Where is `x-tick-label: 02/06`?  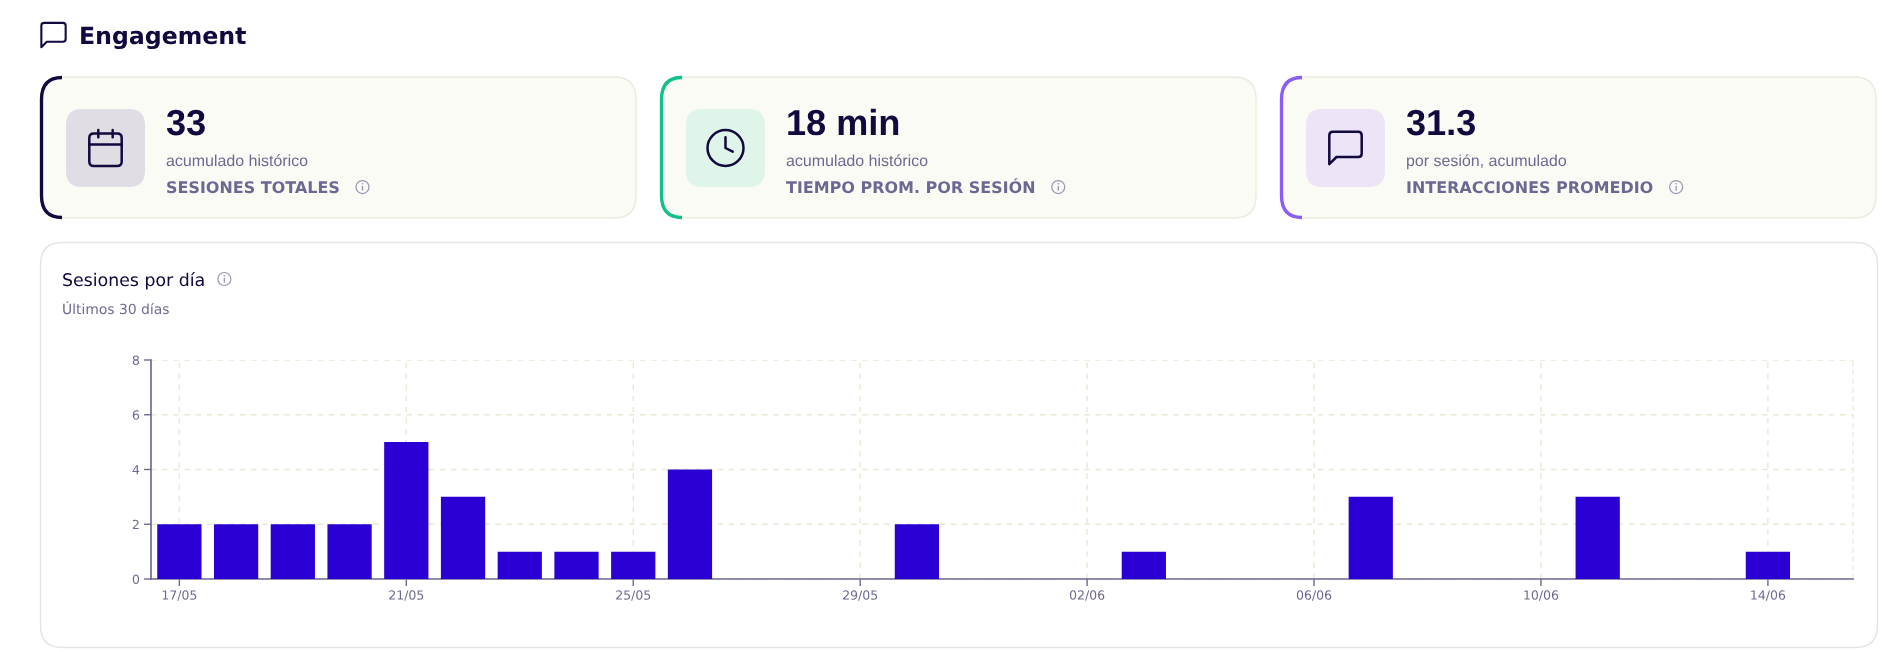 x-tick-label: 02/06 is located at coordinates (1087, 595).